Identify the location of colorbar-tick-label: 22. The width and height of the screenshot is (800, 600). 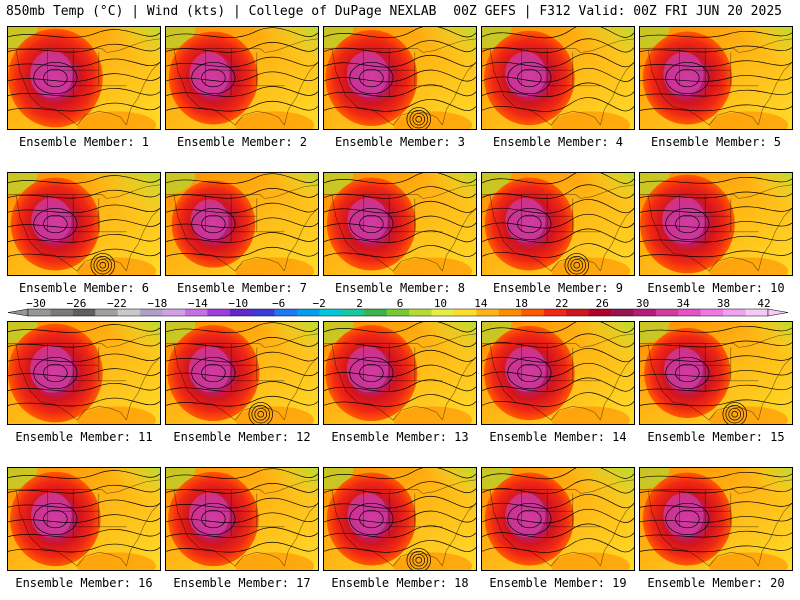
(561, 303).